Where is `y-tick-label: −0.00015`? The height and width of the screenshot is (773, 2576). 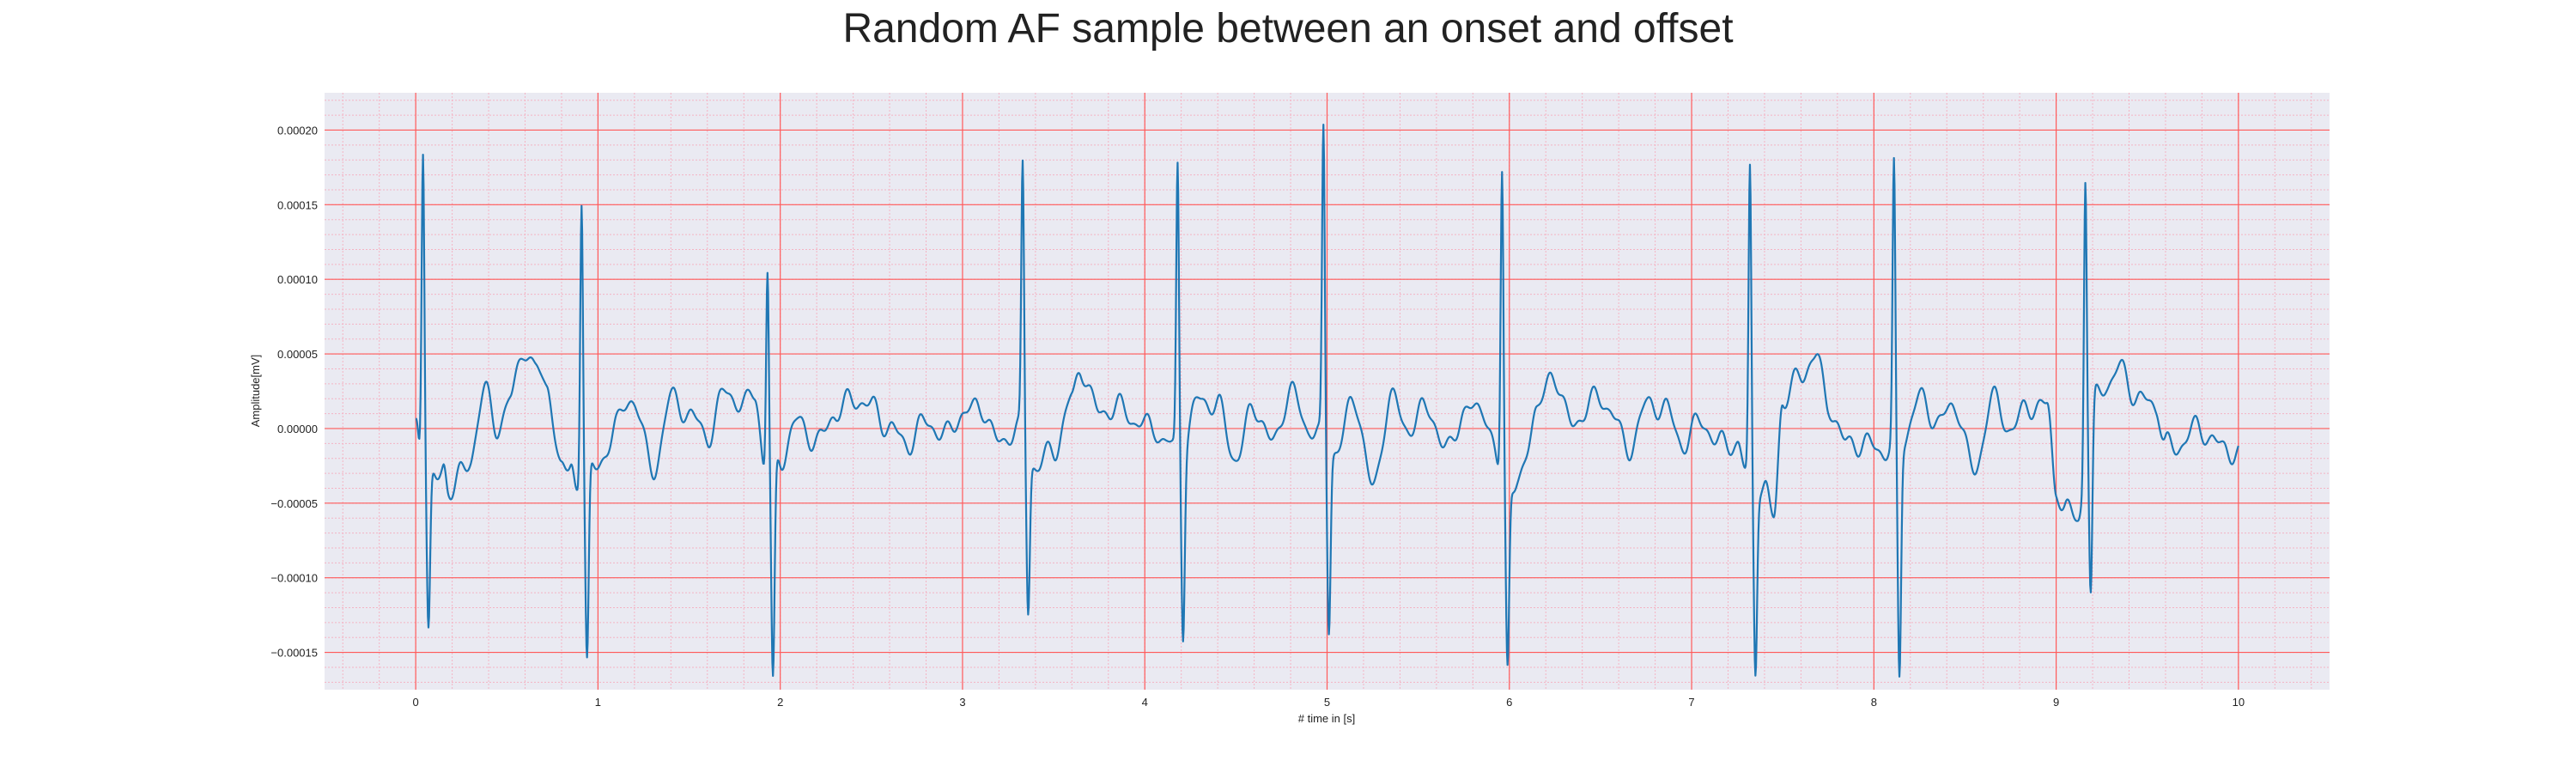 y-tick-label: −0.00015 is located at coordinates (294, 653).